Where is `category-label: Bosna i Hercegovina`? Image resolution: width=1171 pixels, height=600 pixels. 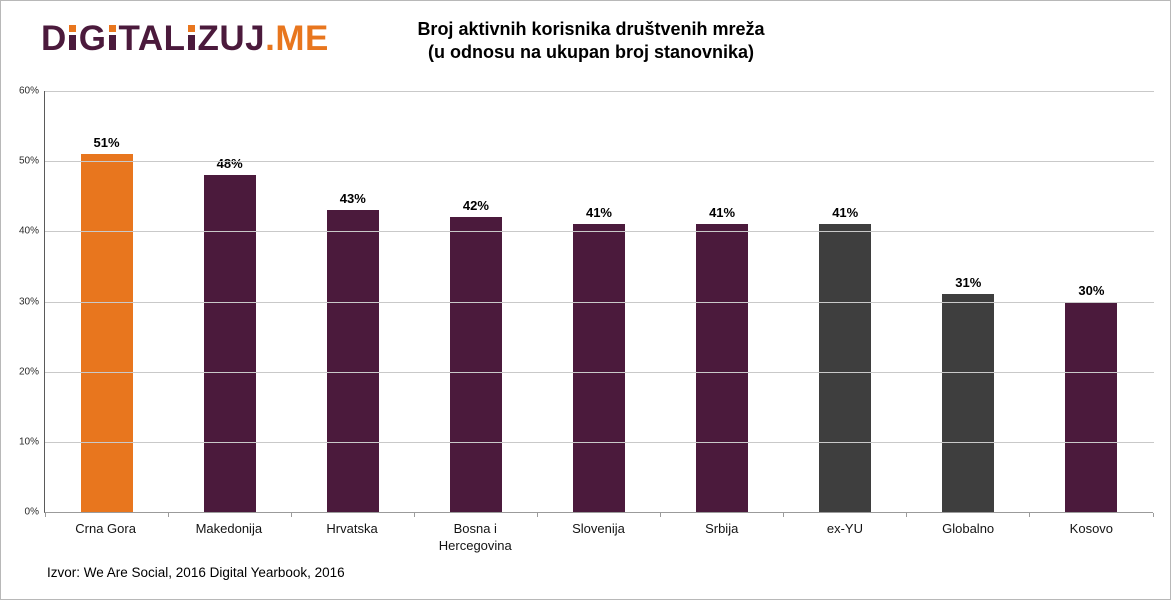
category-label: Bosna i Hercegovina is located at coordinates (475, 537).